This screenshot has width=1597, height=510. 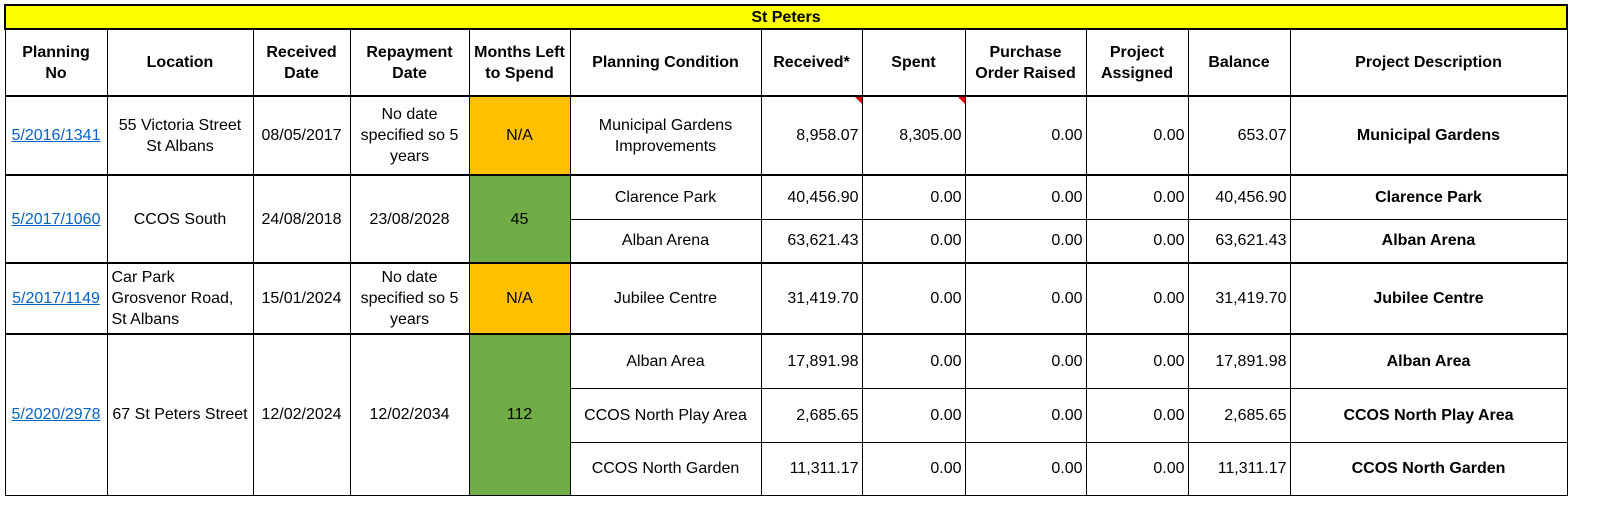 What do you see at coordinates (665, 62) in the screenshot?
I see `header-planning-condition: Planning Condition` at bounding box center [665, 62].